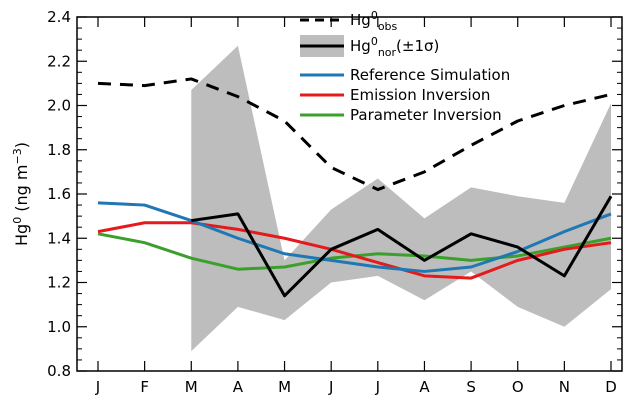 This screenshot has height=402, width=625. I want to click on x-tick-label: D, so click(611, 387).